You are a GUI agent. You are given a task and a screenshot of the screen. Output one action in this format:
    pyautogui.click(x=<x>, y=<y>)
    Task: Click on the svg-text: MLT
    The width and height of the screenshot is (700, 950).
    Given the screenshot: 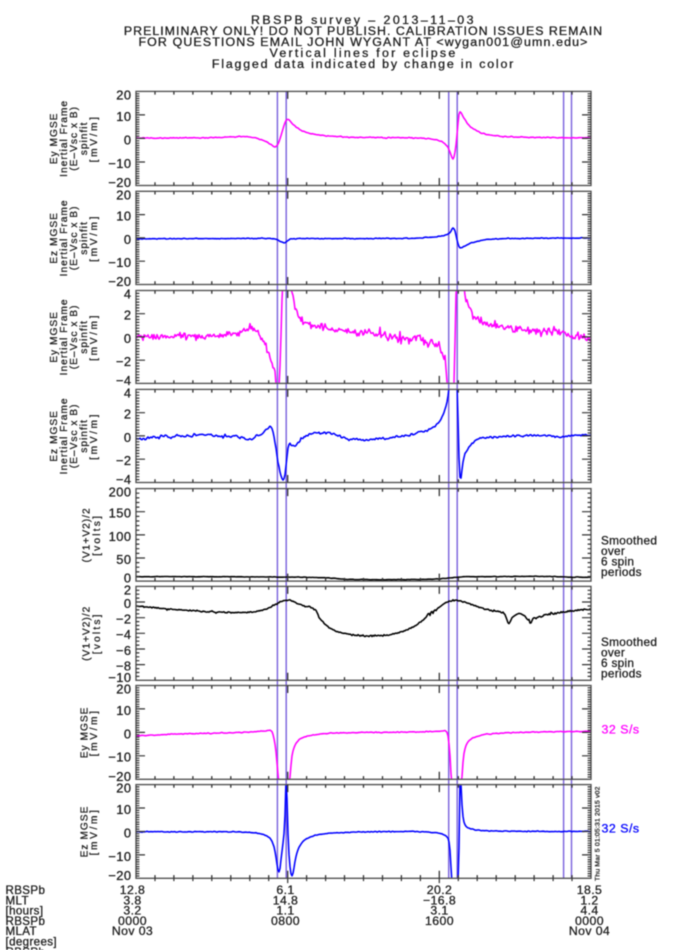 What is the action you would take?
    pyautogui.click(x=17, y=900)
    